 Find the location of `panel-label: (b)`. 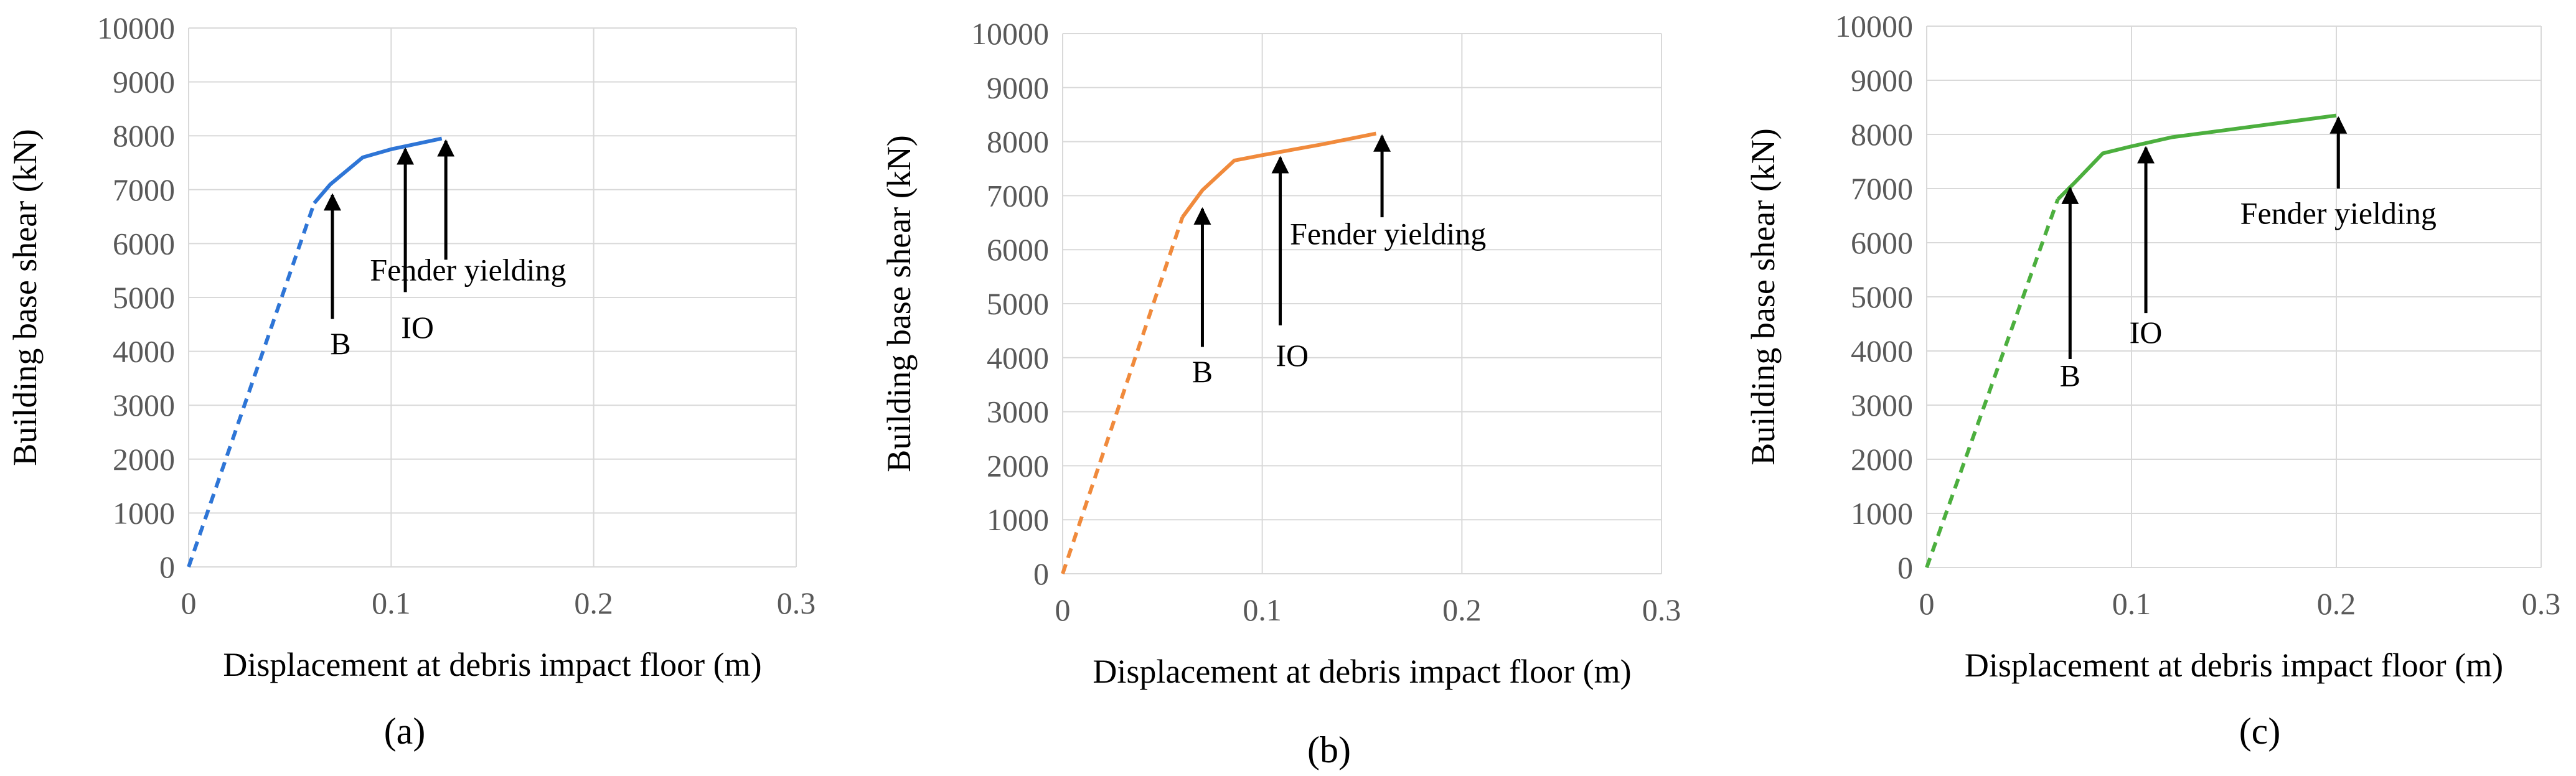

panel-label: (b) is located at coordinates (1329, 749).